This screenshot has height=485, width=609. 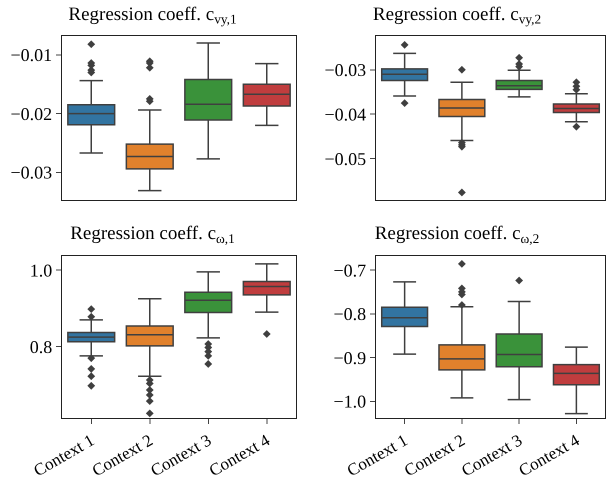 I want to click on y-tick-label: −0.04, so click(x=345, y=114).